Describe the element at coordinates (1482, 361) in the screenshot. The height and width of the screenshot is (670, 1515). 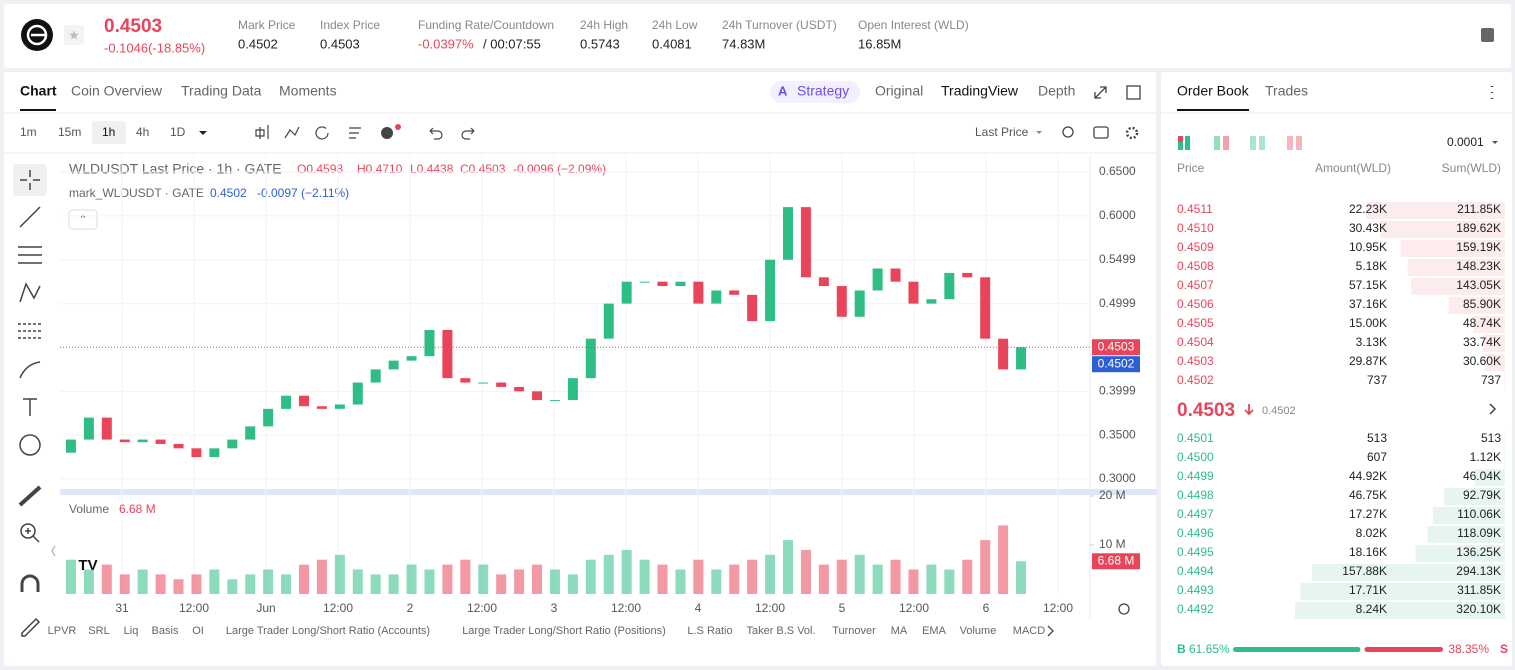
I see `book-sum: 30.60K` at that location.